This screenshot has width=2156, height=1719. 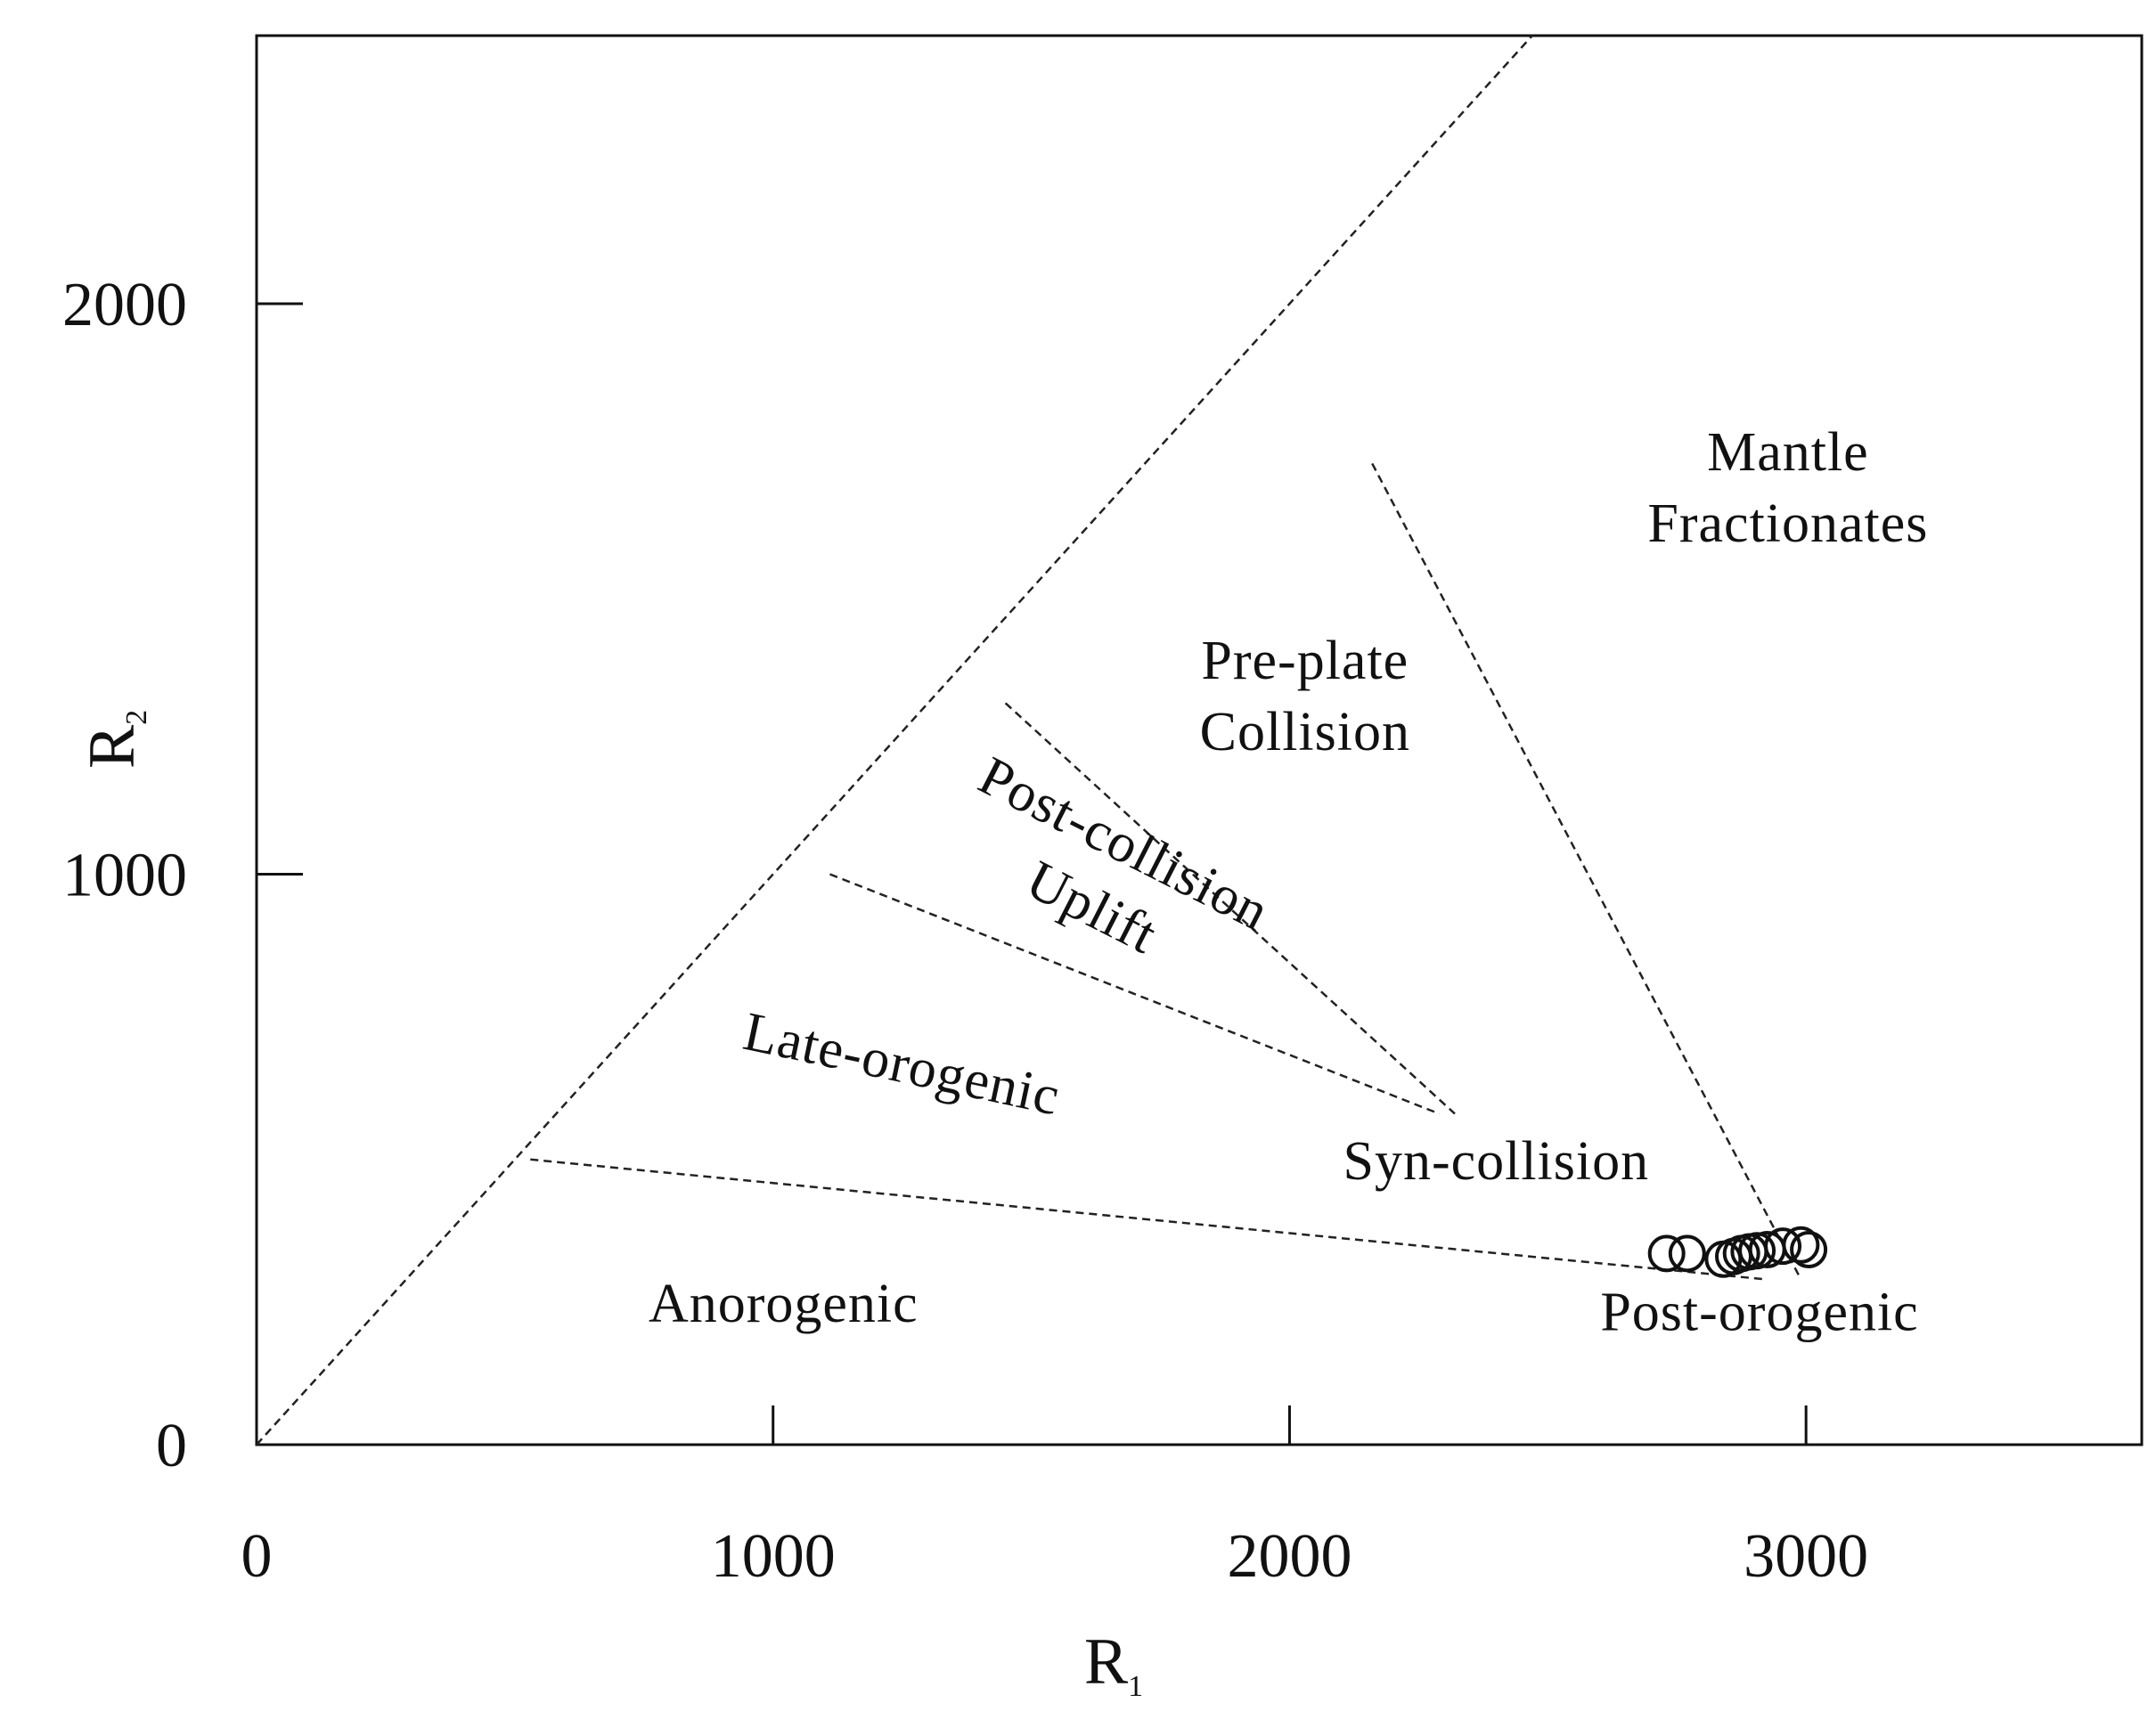 I want to click on region-label-line: Late-orogenic, so click(x=902, y=1064).